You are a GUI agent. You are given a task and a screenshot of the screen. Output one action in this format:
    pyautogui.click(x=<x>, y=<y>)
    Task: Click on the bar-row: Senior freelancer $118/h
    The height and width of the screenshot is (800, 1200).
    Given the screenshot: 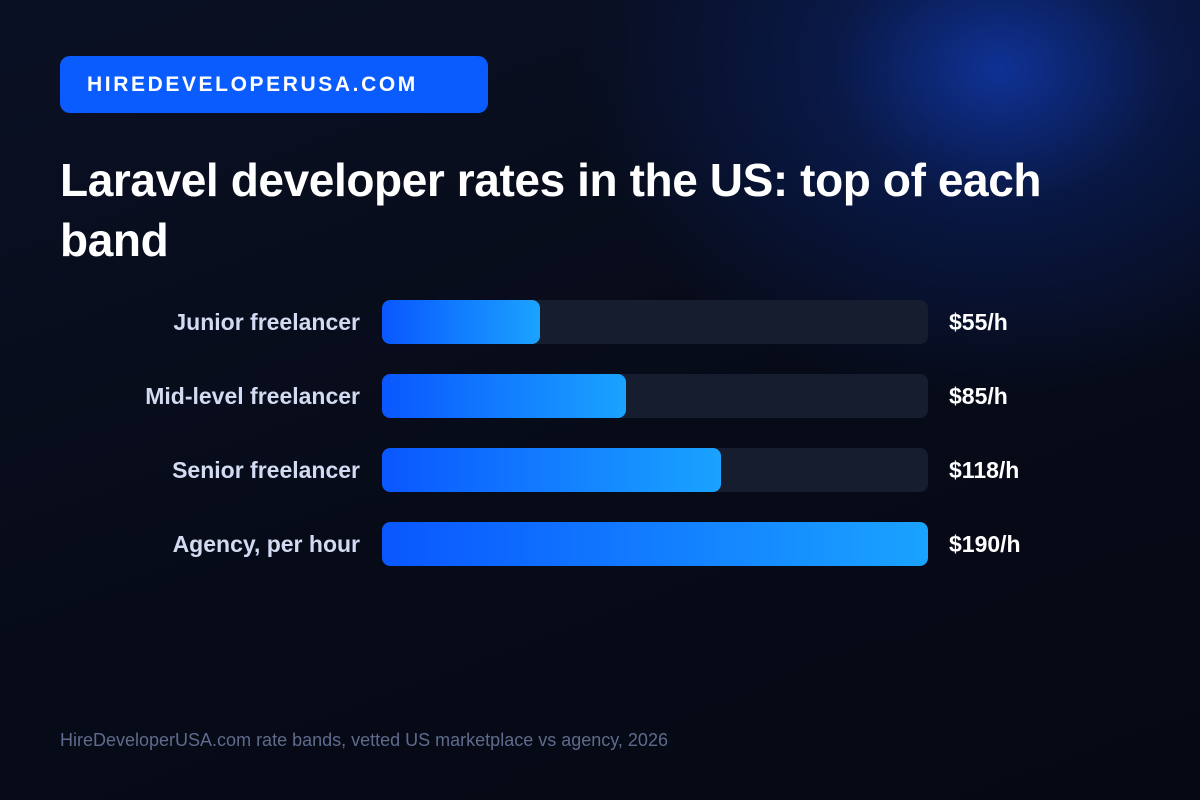 What is the action you would take?
    pyautogui.click(x=600, y=470)
    